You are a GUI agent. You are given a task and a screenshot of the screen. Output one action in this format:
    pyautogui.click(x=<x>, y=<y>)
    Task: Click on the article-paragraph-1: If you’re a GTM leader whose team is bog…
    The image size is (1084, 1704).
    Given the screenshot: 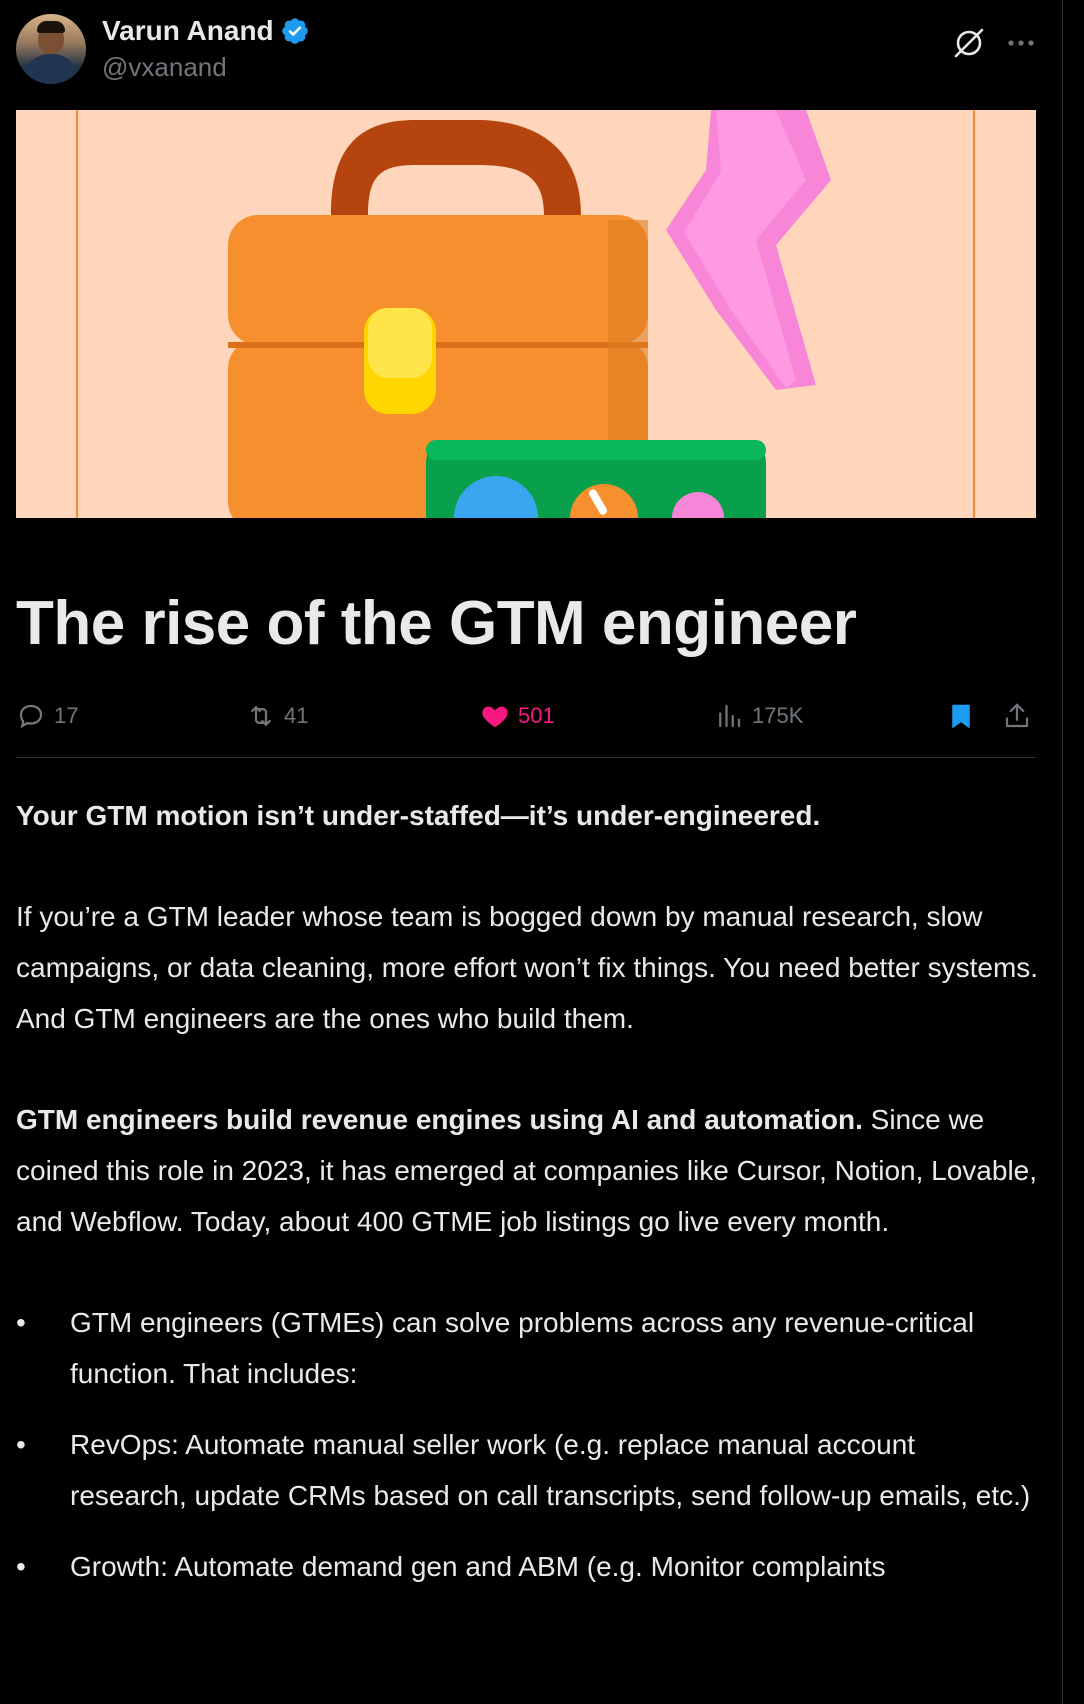 What is the action you would take?
    pyautogui.click(x=527, y=967)
    